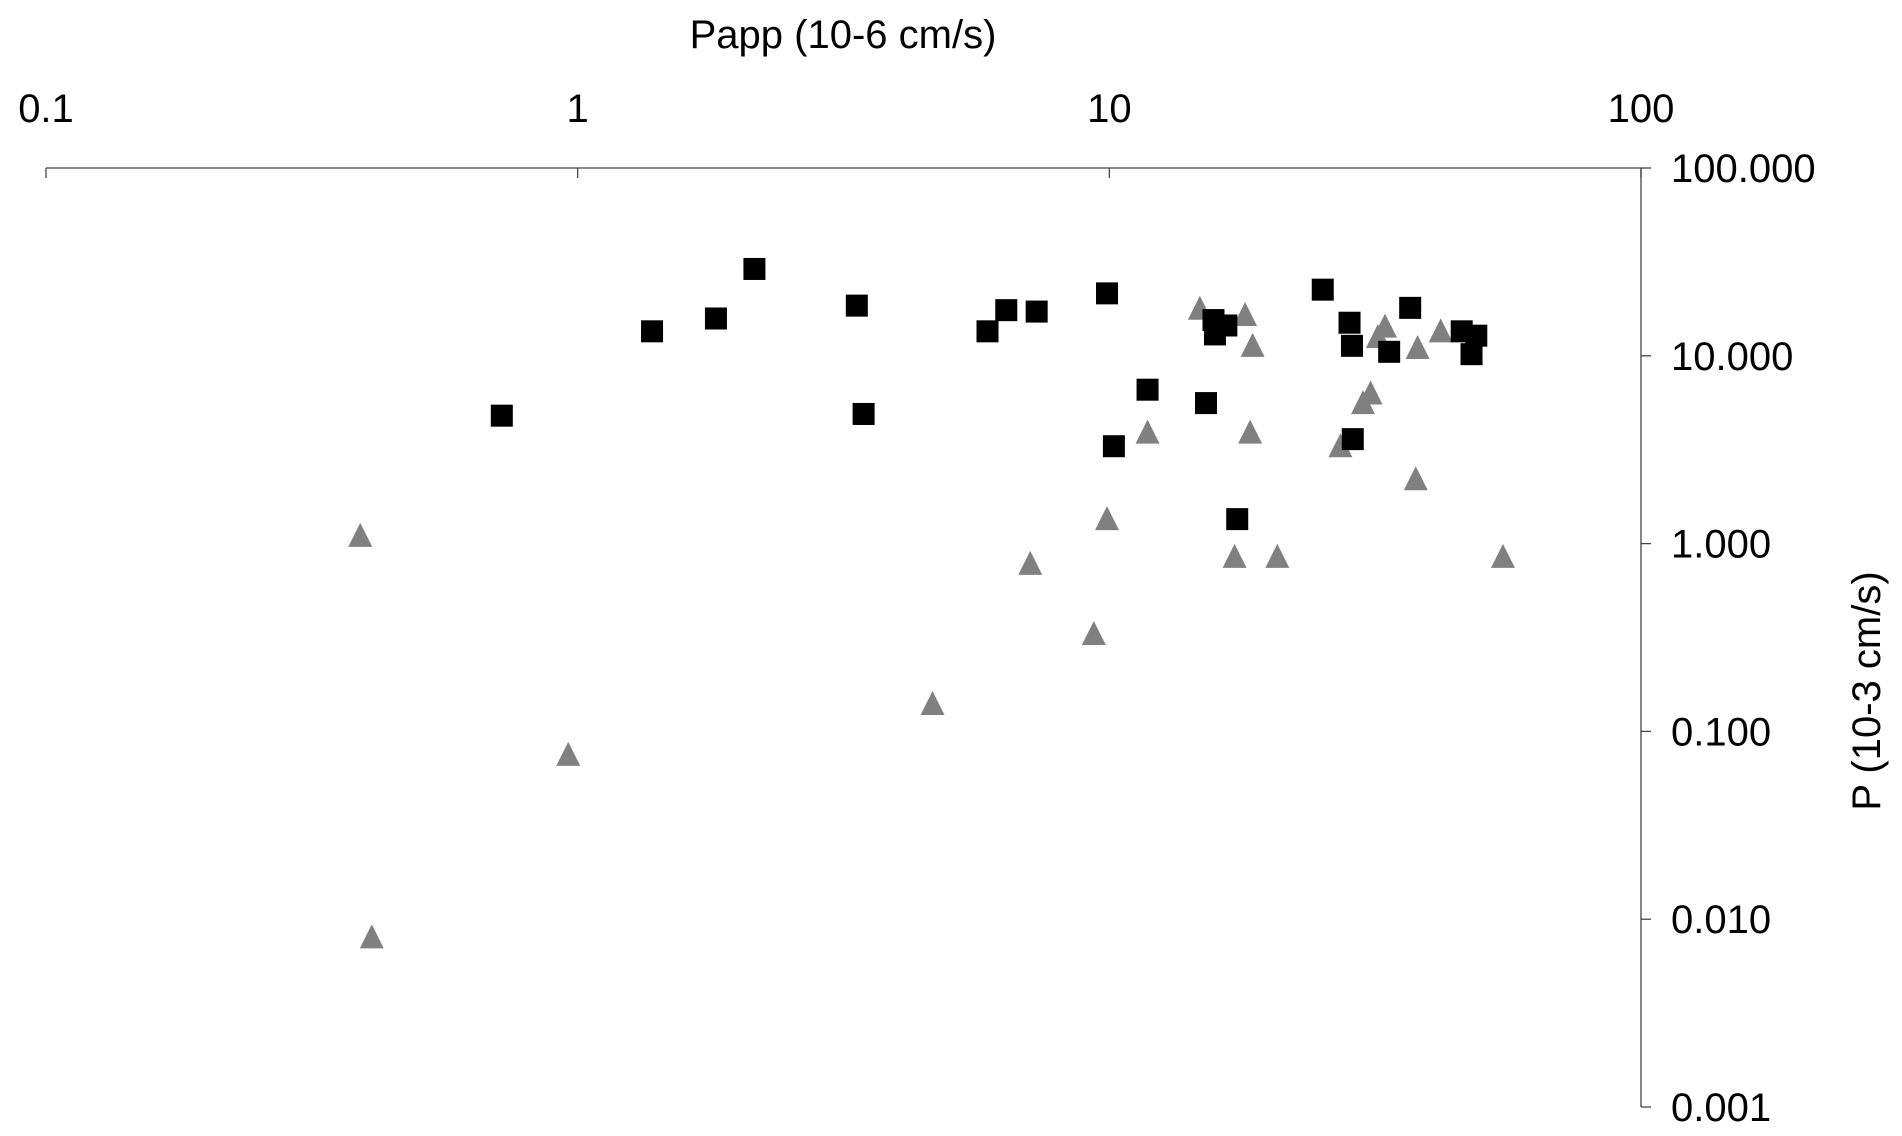 The width and height of the screenshot is (1902, 1136). Describe the element at coordinates (1721, 732) in the screenshot. I see `y-tick-label: 0.100` at that location.